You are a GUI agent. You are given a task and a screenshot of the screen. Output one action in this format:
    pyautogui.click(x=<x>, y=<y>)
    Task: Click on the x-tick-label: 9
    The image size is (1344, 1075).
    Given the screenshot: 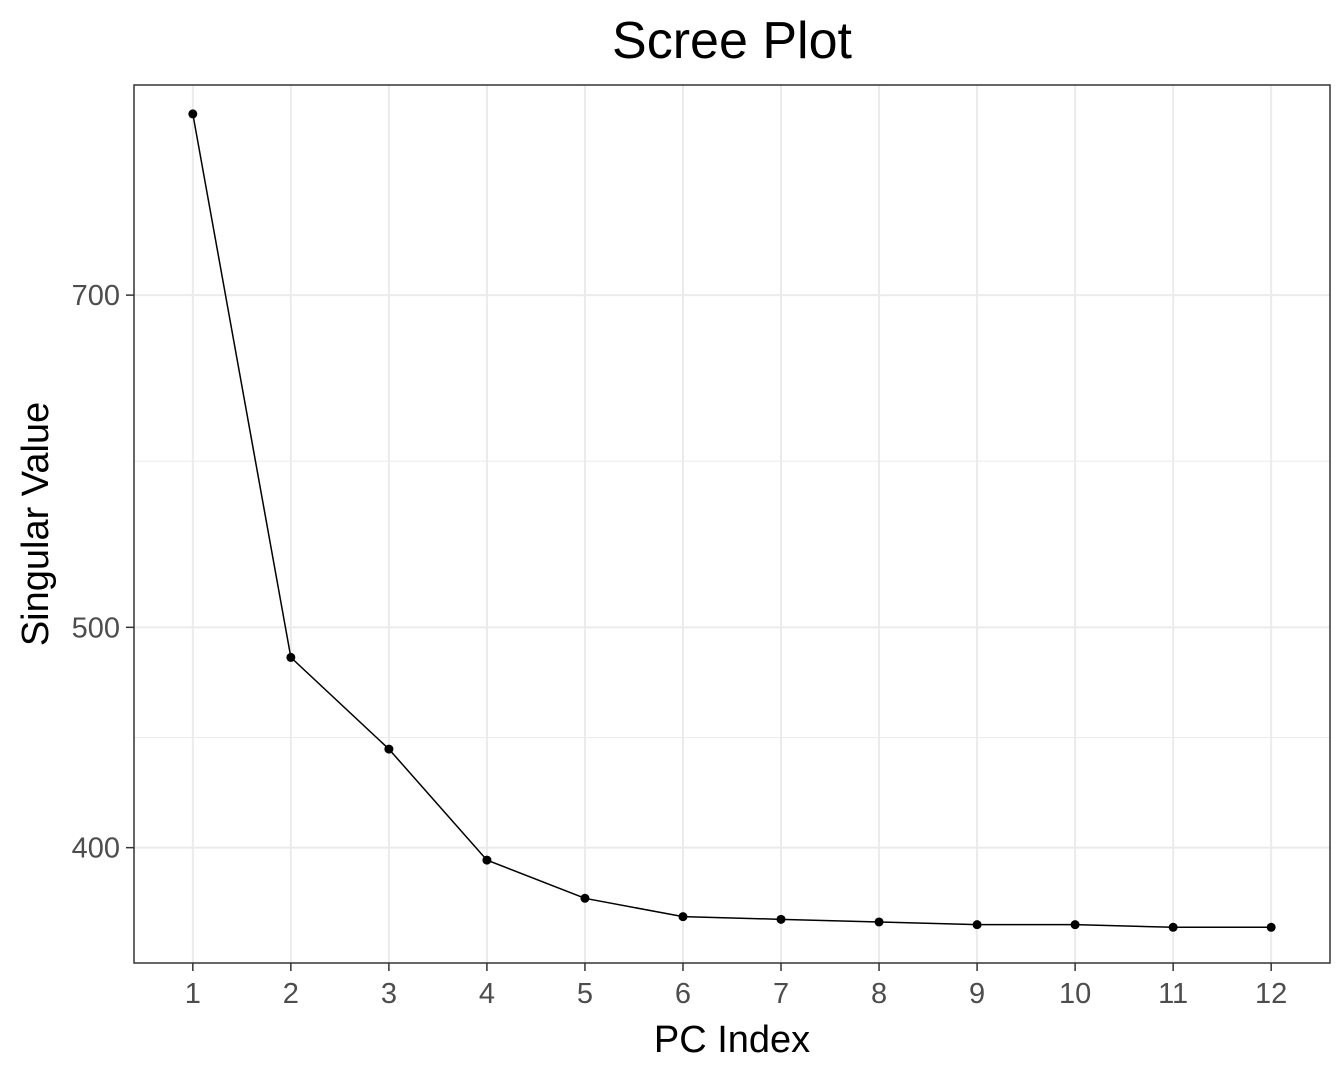 What is the action you would take?
    pyautogui.click(x=977, y=994)
    